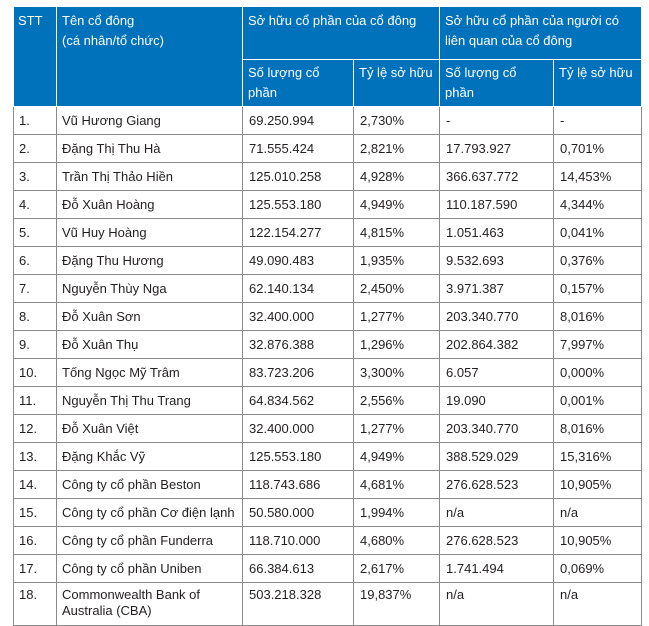 Image resolution: width=649 pixels, height=626 pixels. What do you see at coordinates (396, 120) in the screenshot?
I see `cell-ratio: 2,730%` at bounding box center [396, 120].